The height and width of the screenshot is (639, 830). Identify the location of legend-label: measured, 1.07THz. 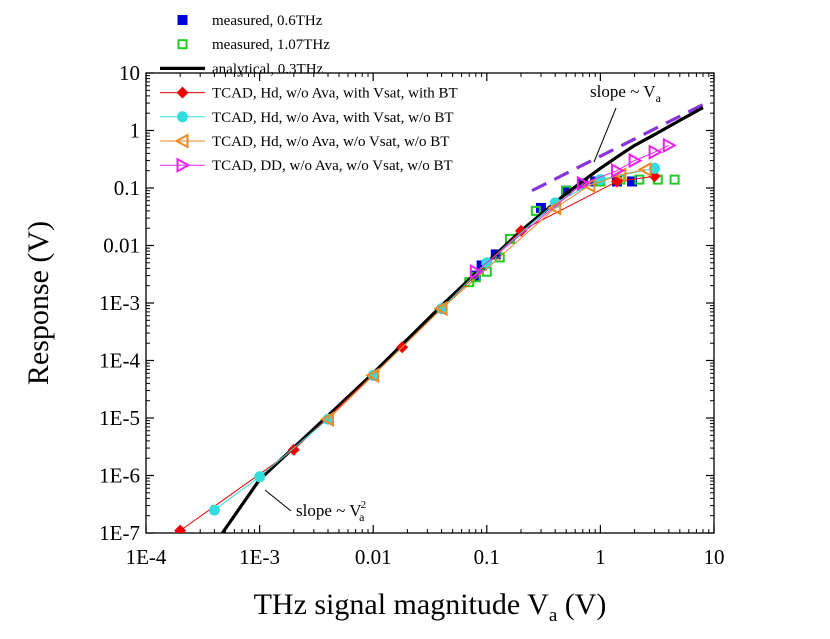
(271, 45).